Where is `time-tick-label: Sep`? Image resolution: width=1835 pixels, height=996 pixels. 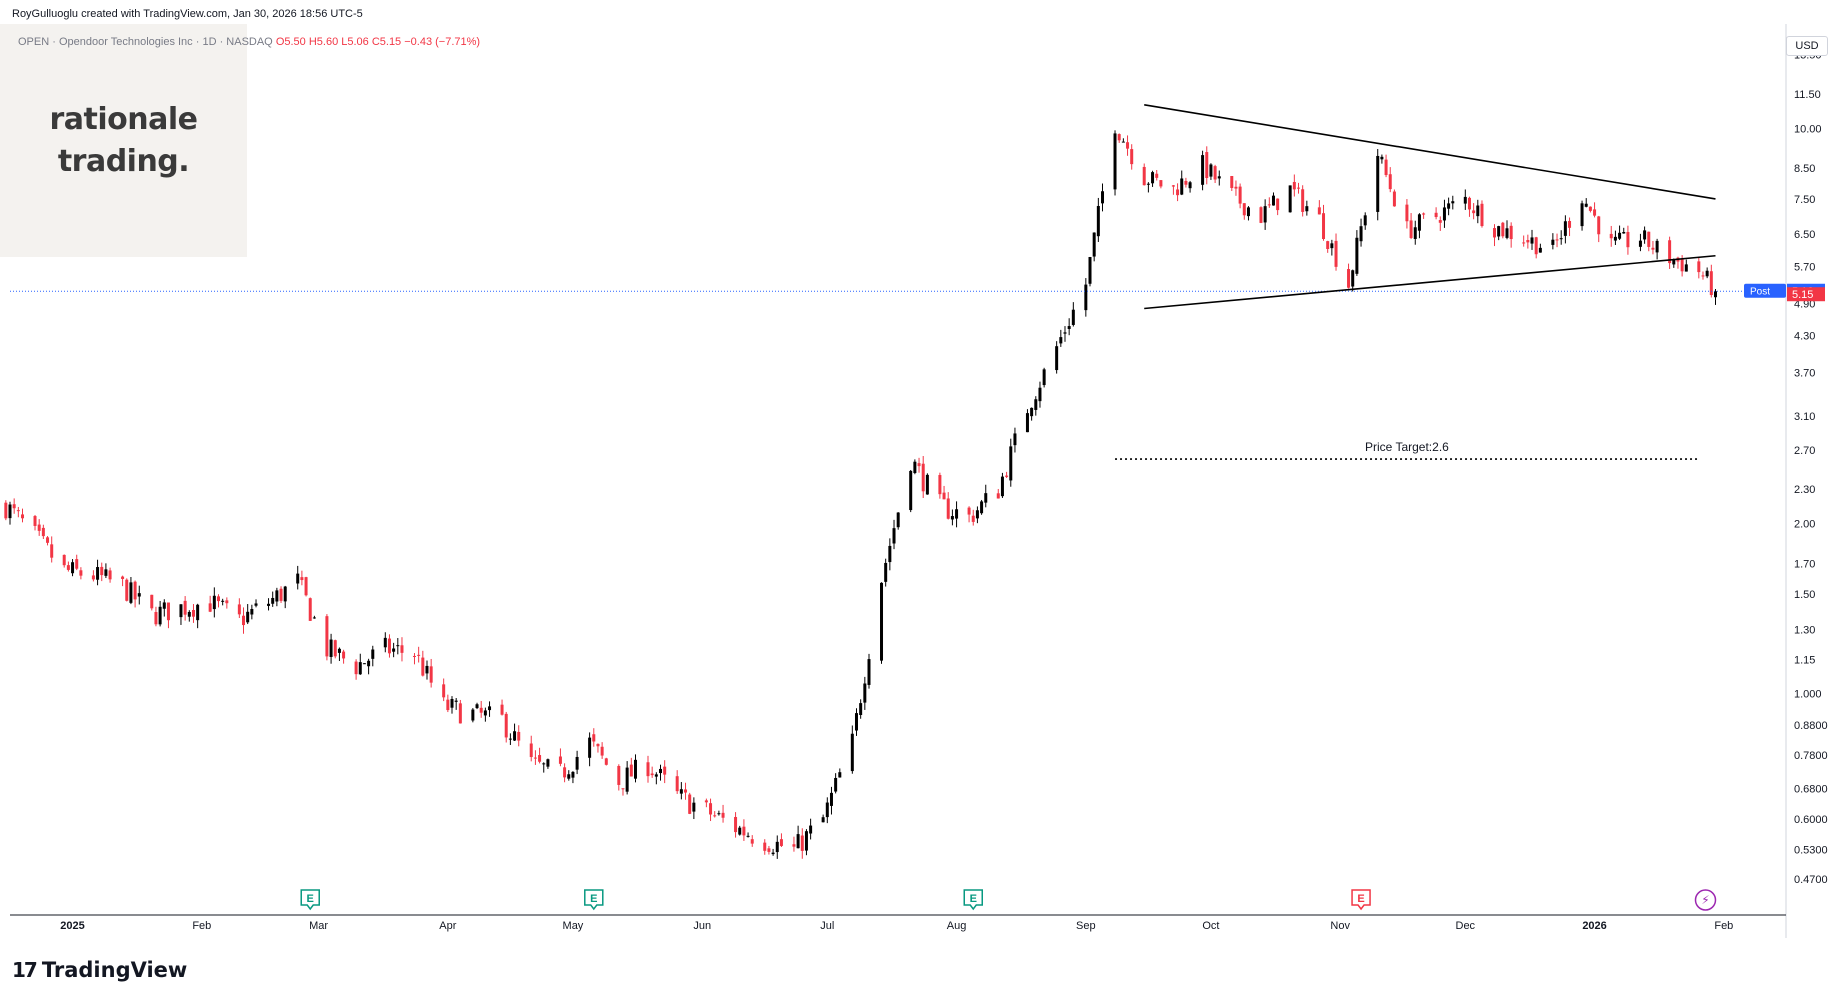 time-tick-label: Sep is located at coordinates (1086, 926).